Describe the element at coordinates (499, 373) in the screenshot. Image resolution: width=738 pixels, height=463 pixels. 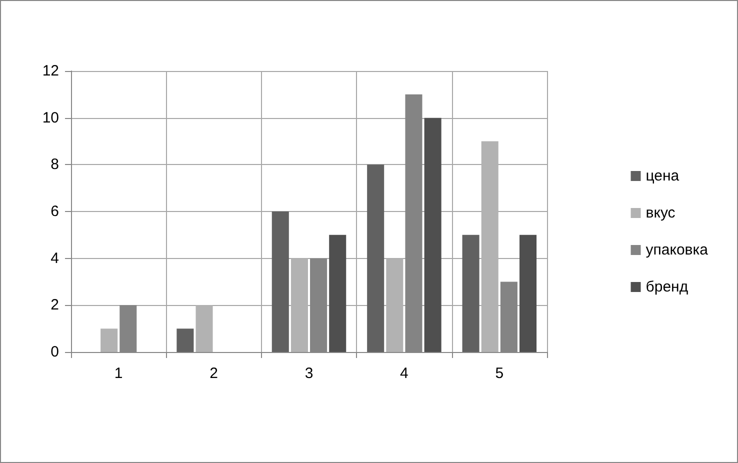
I see `x-tick-label: 5` at that location.